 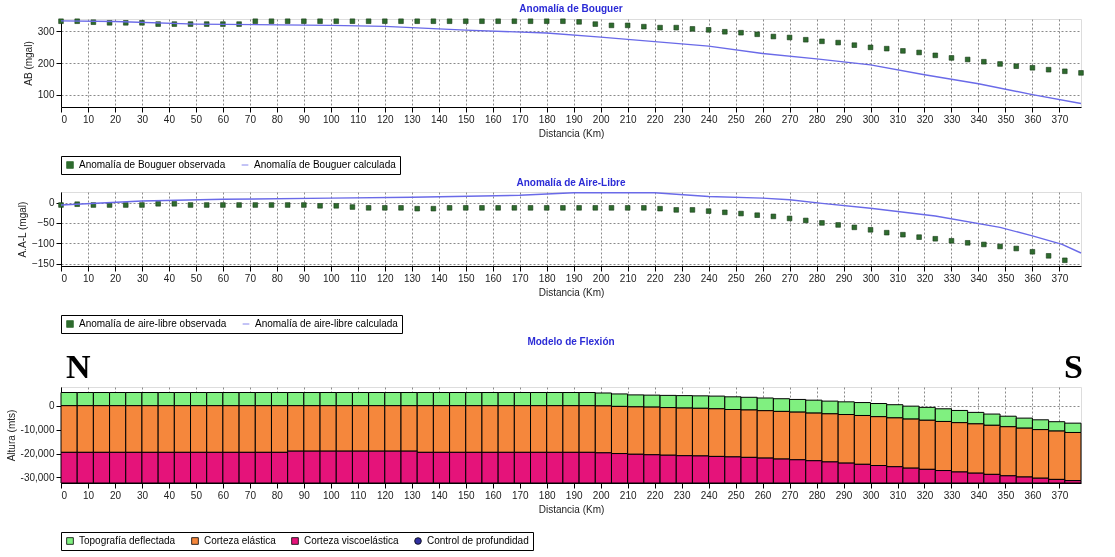 I want to click on chart-title: Anomalía de Aire-Libre, so click(x=571, y=182).